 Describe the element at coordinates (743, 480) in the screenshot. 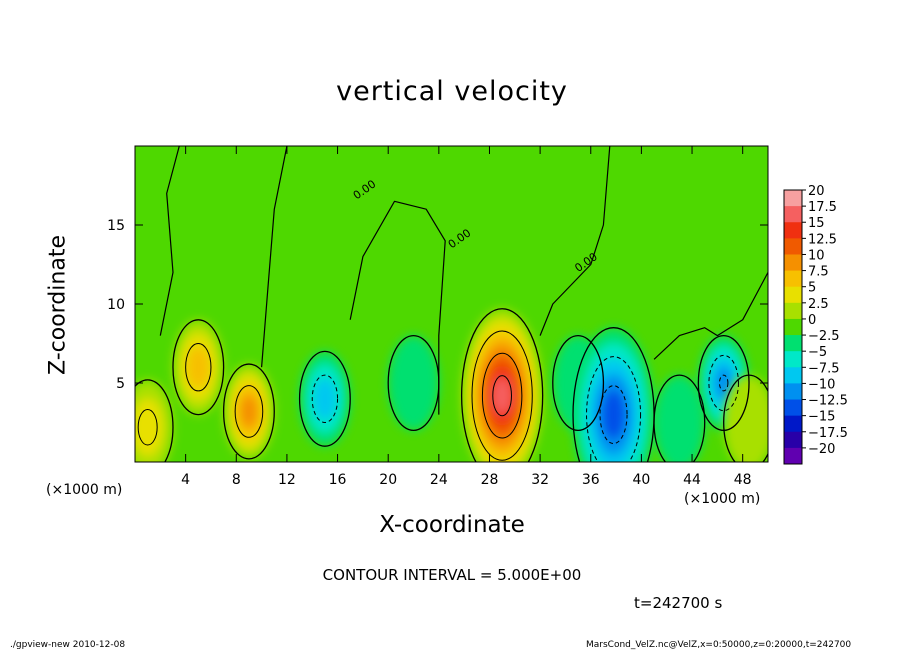

I see `x-tick-label-48: 48` at that location.